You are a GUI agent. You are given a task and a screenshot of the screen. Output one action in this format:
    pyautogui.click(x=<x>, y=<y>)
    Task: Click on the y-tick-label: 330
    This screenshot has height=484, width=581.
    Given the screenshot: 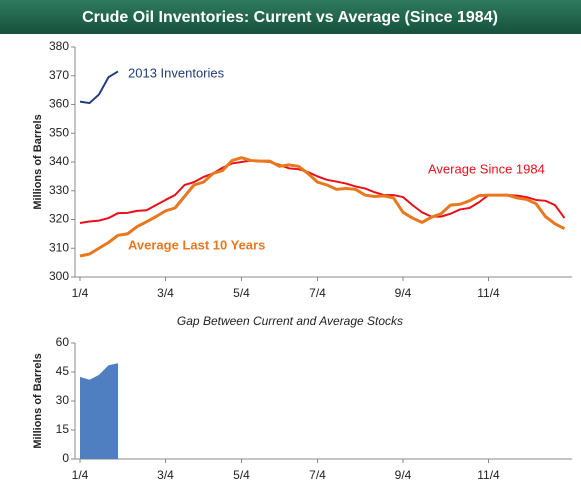 What is the action you would take?
    pyautogui.click(x=59, y=190)
    